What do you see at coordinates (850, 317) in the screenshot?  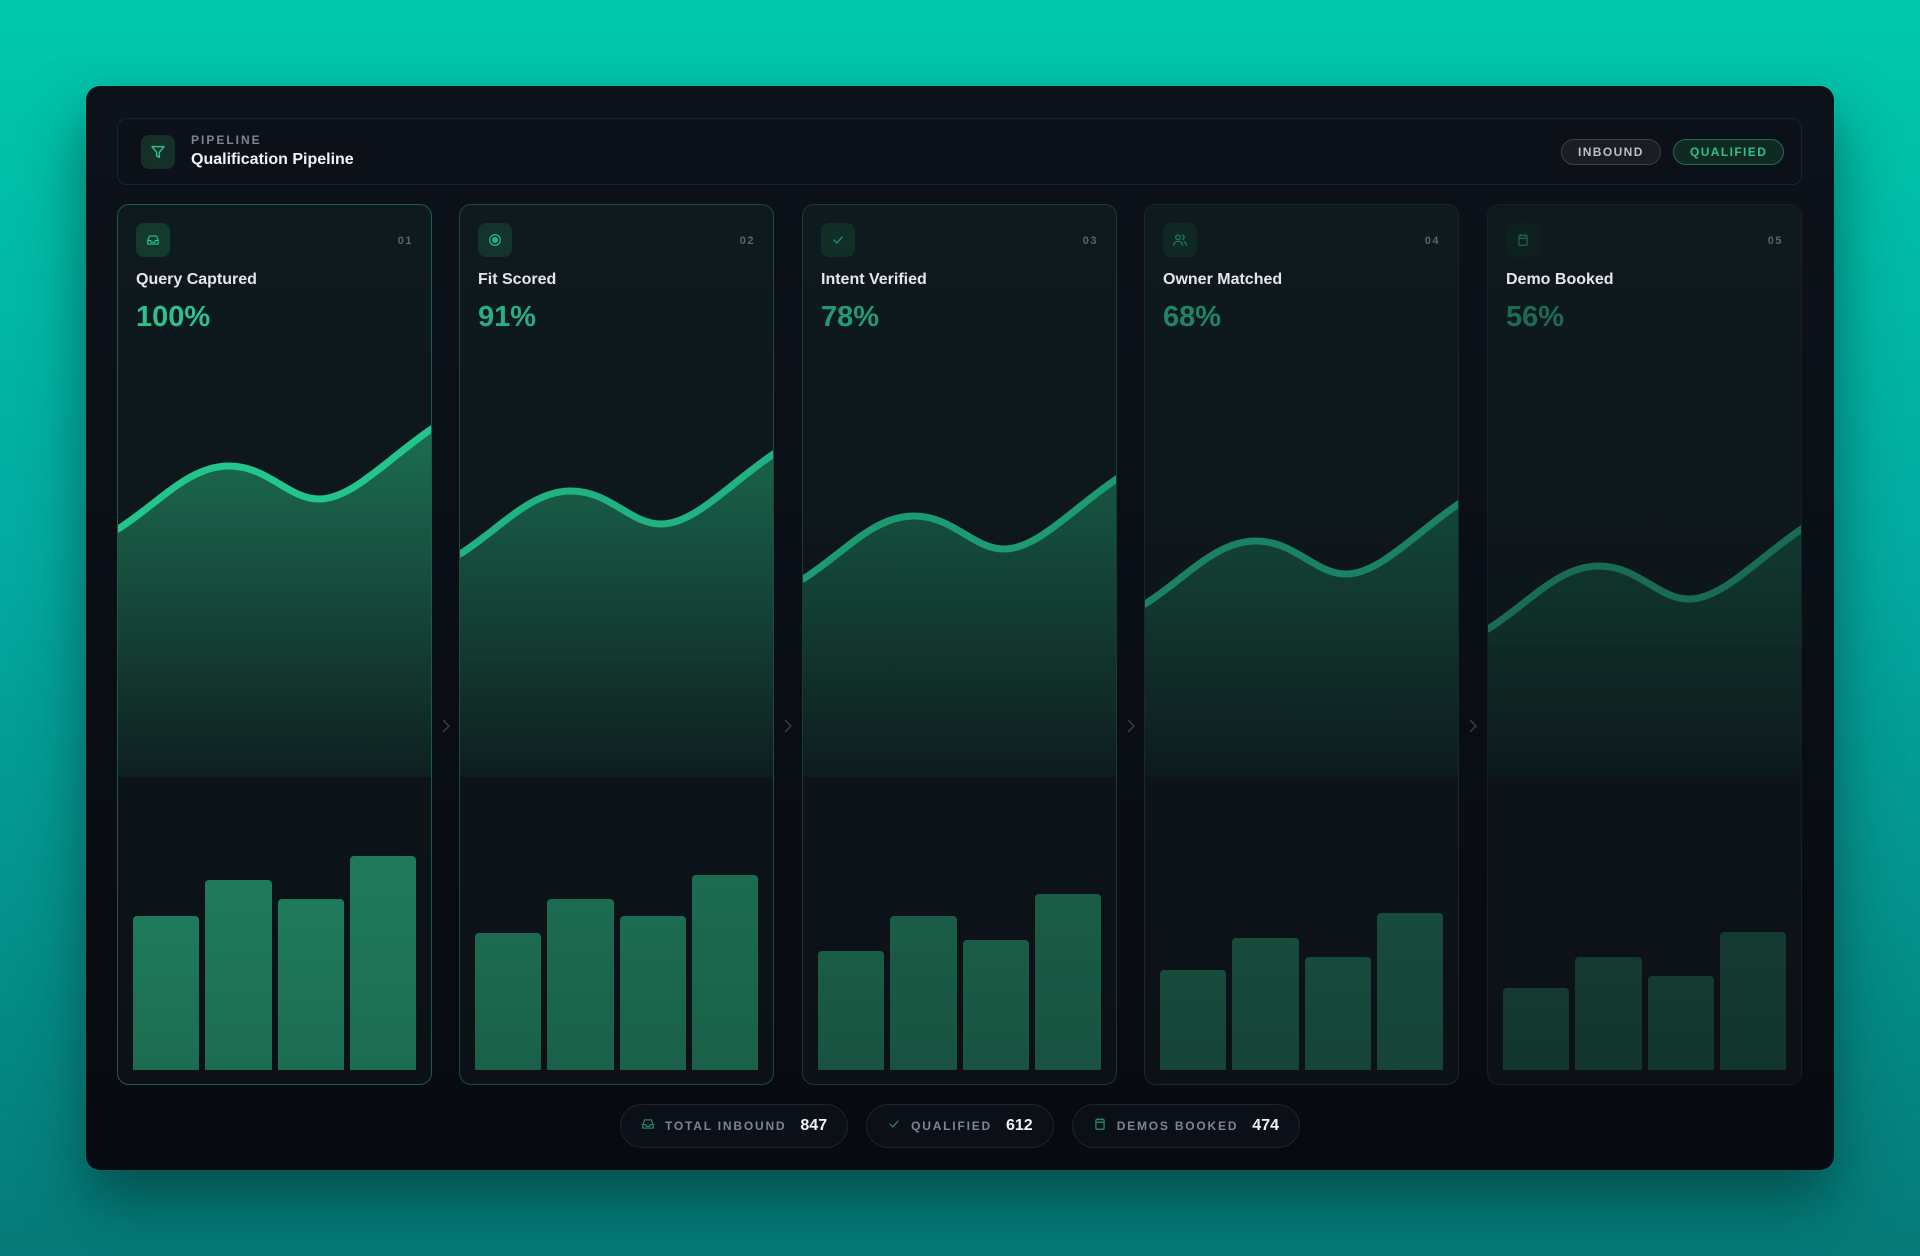 I see `stage-percent: 78%` at bounding box center [850, 317].